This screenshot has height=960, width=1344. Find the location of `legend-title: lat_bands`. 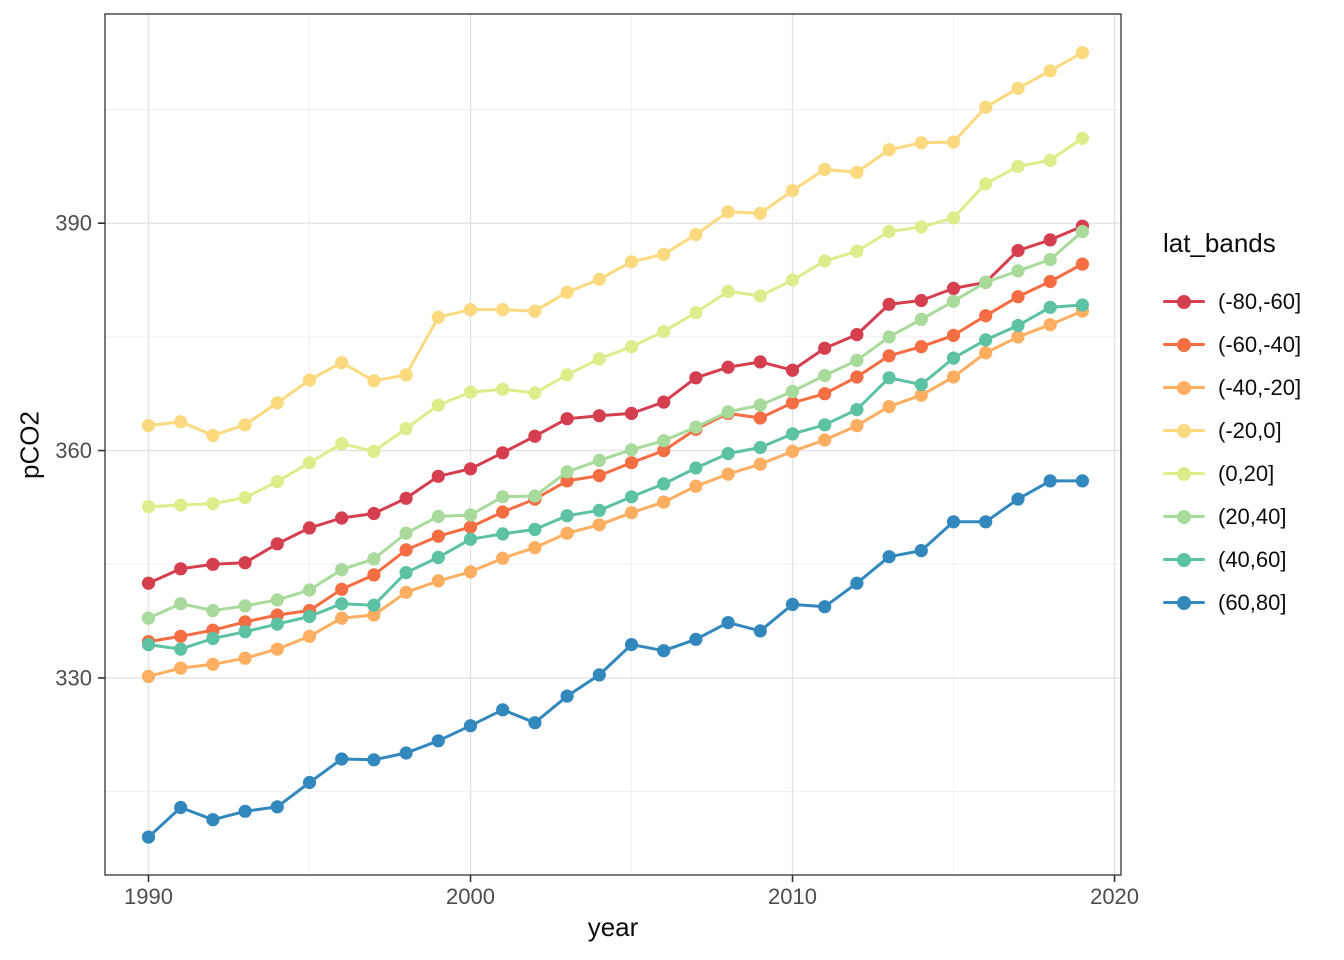

legend-title: lat_bands is located at coordinates (1219, 243).